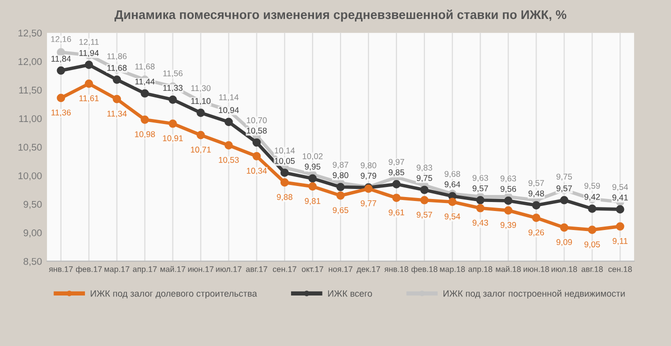 The height and width of the screenshot is (346, 671). What do you see at coordinates (201, 269) in the screenshot?
I see `x-tick-label: июн.17` at bounding box center [201, 269].